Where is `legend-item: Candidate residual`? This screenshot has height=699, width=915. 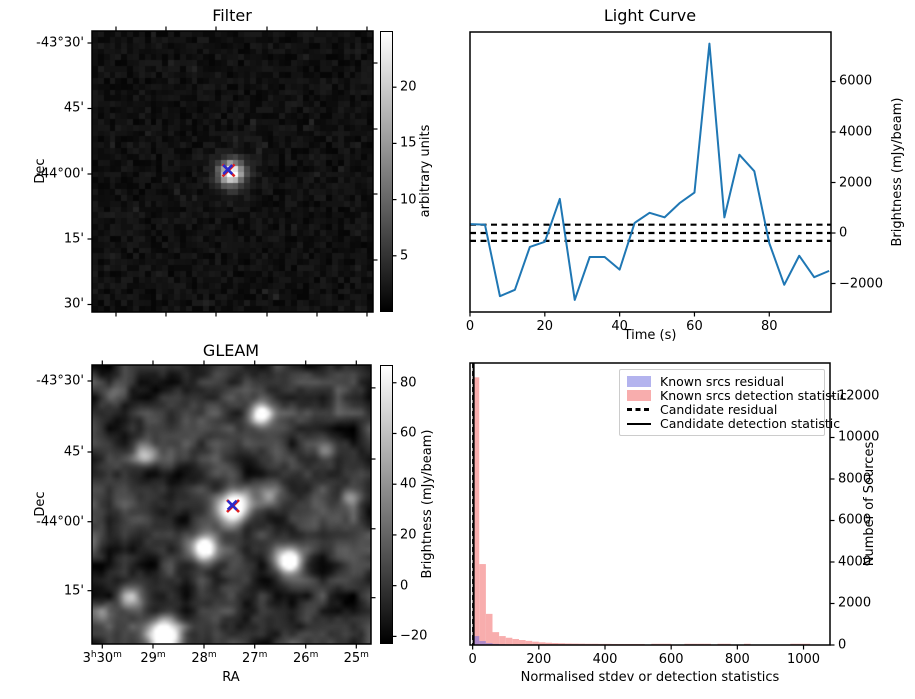
legend-item: Candidate residual is located at coordinates (722, 410).